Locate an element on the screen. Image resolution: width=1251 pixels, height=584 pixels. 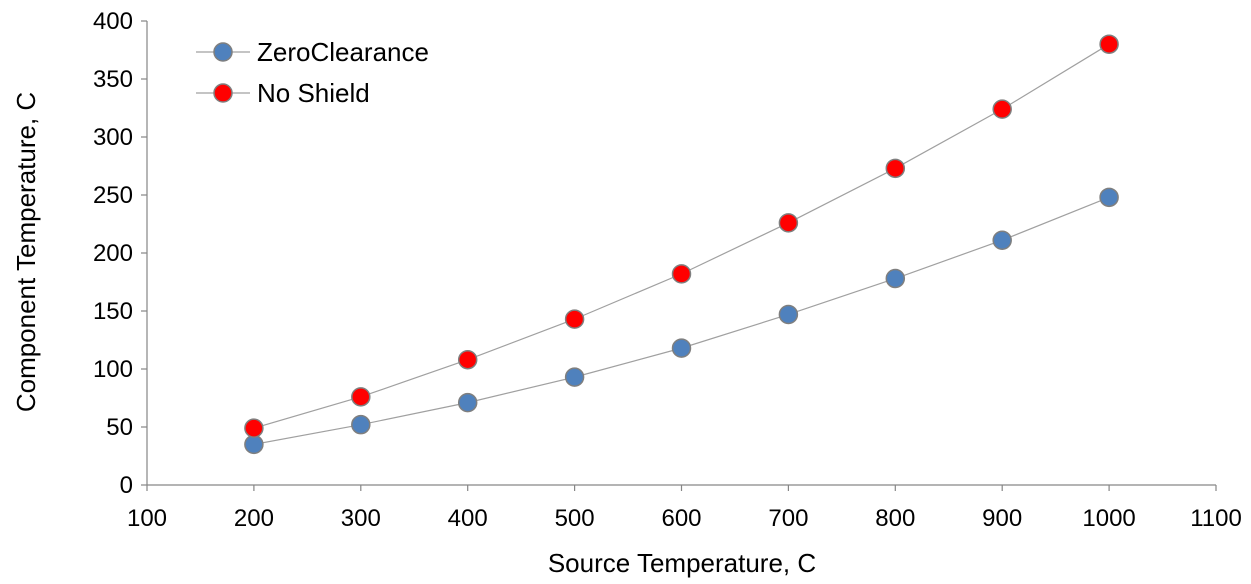
y-tick-label: 300 is located at coordinates (113, 137).